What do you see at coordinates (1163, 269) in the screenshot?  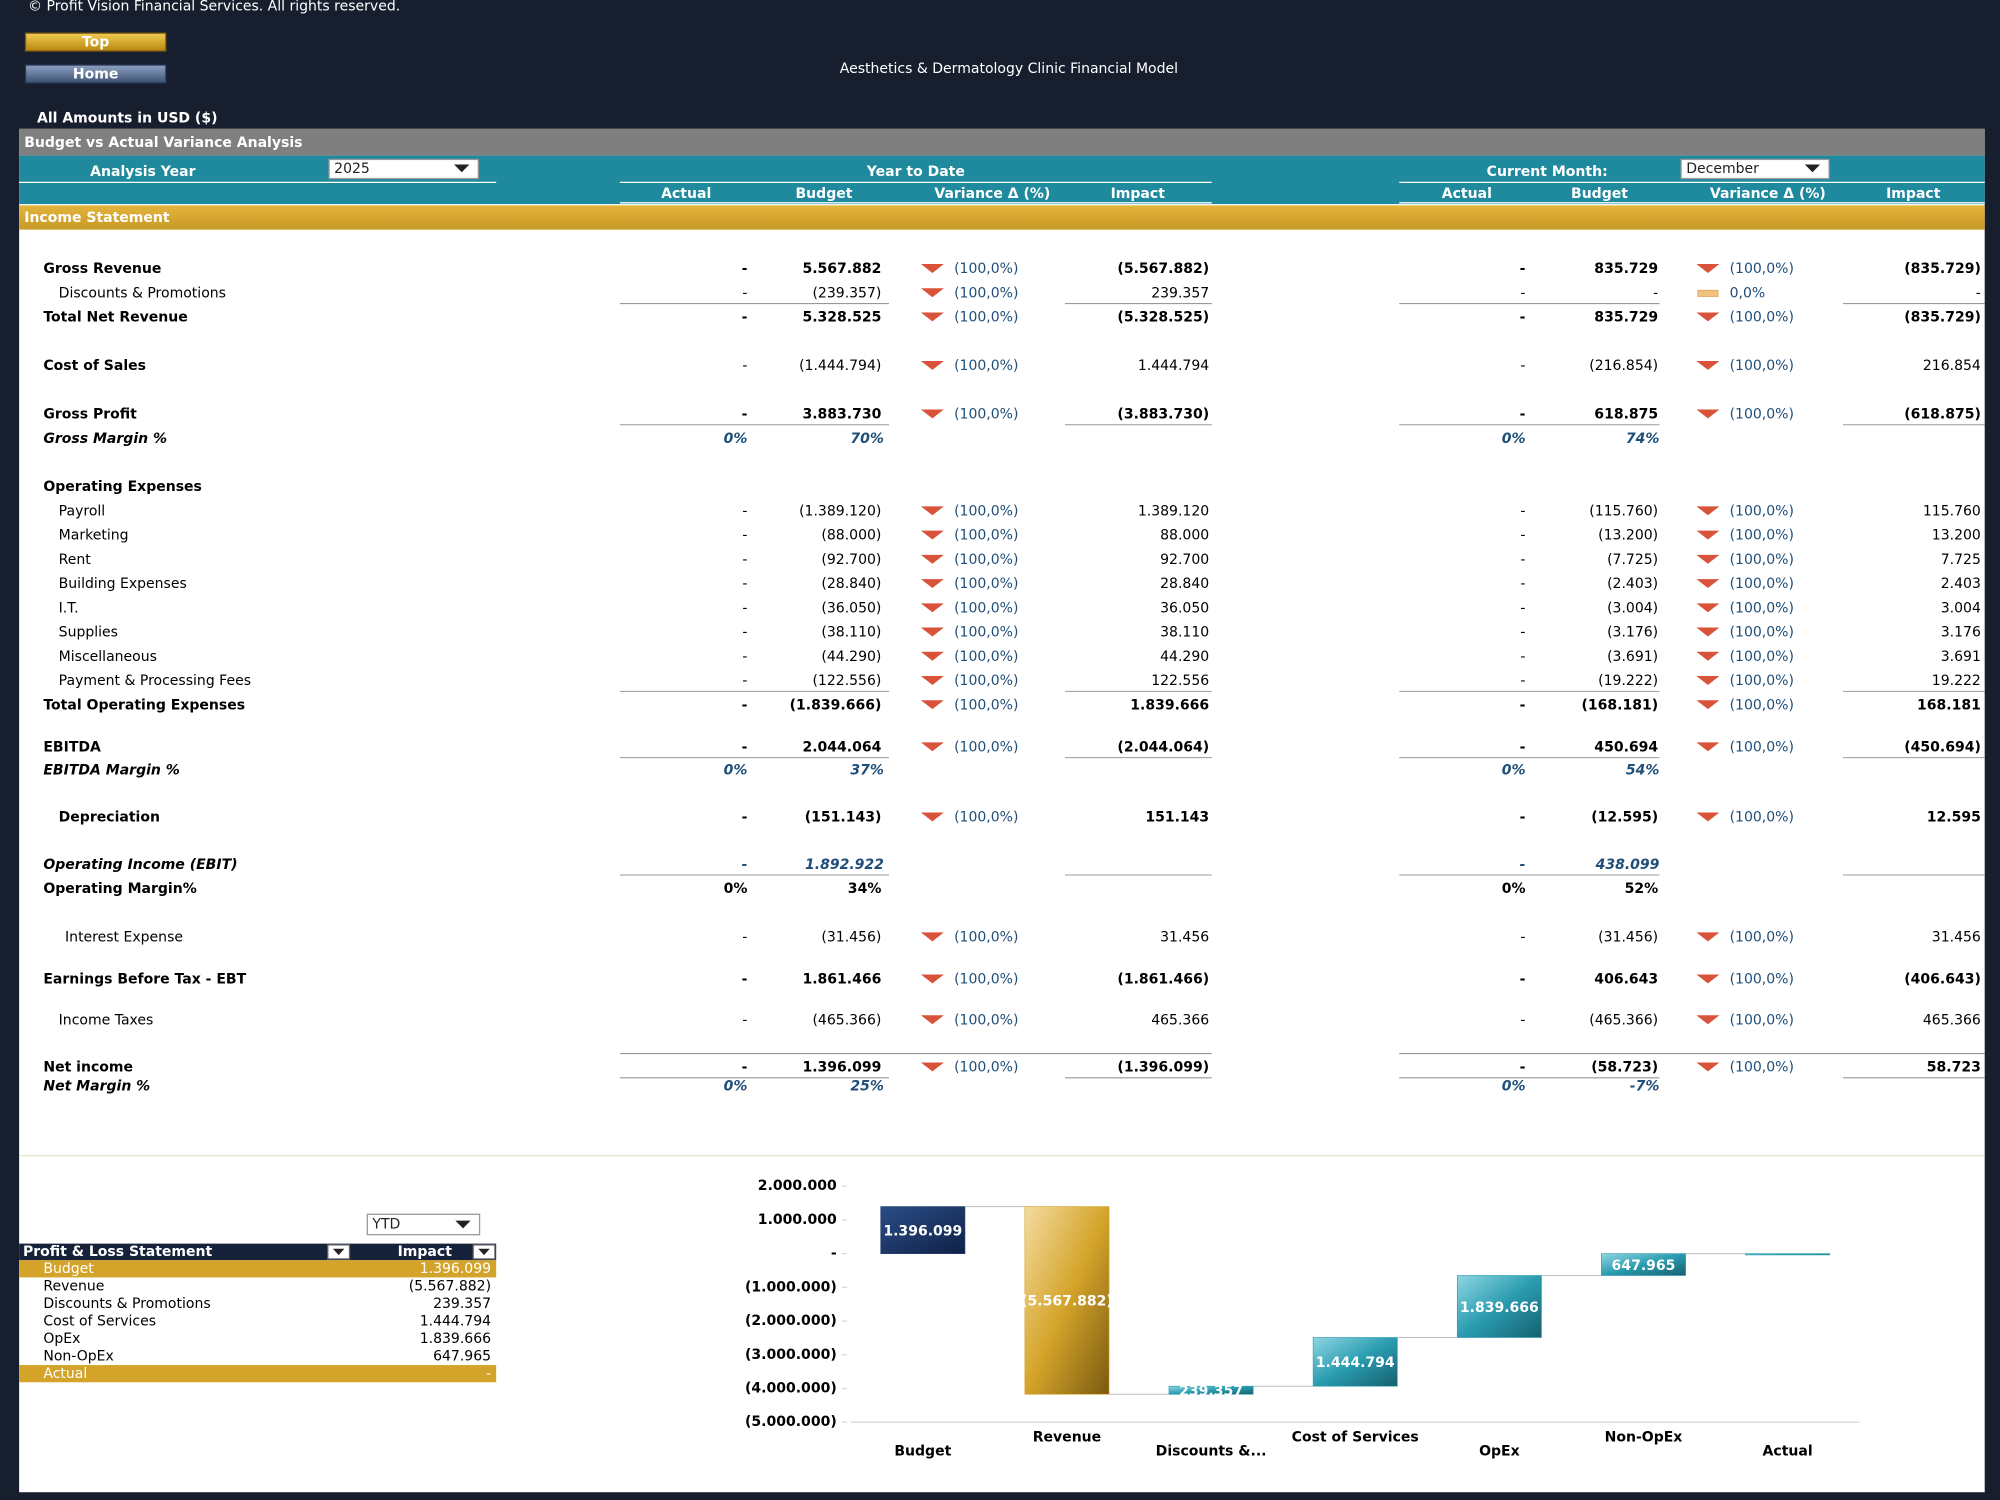 I see `cell-value: (5.567.882)` at bounding box center [1163, 269].